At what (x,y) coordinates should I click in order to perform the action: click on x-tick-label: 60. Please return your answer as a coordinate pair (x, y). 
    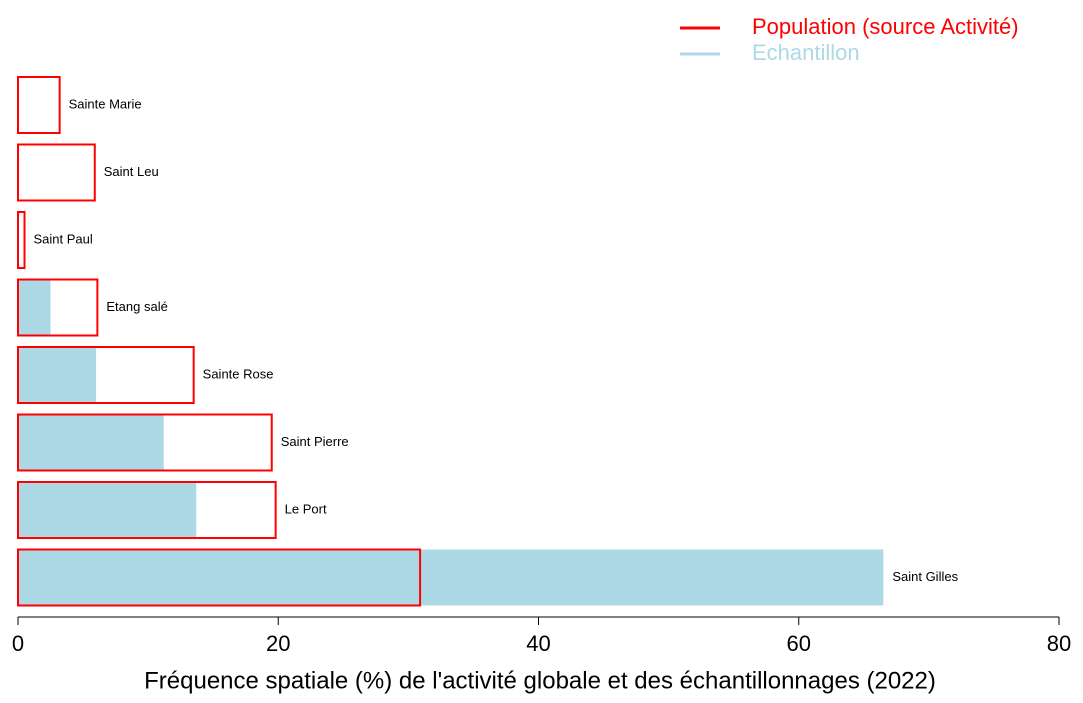
    Looking at the image, I should click on (799, 643).